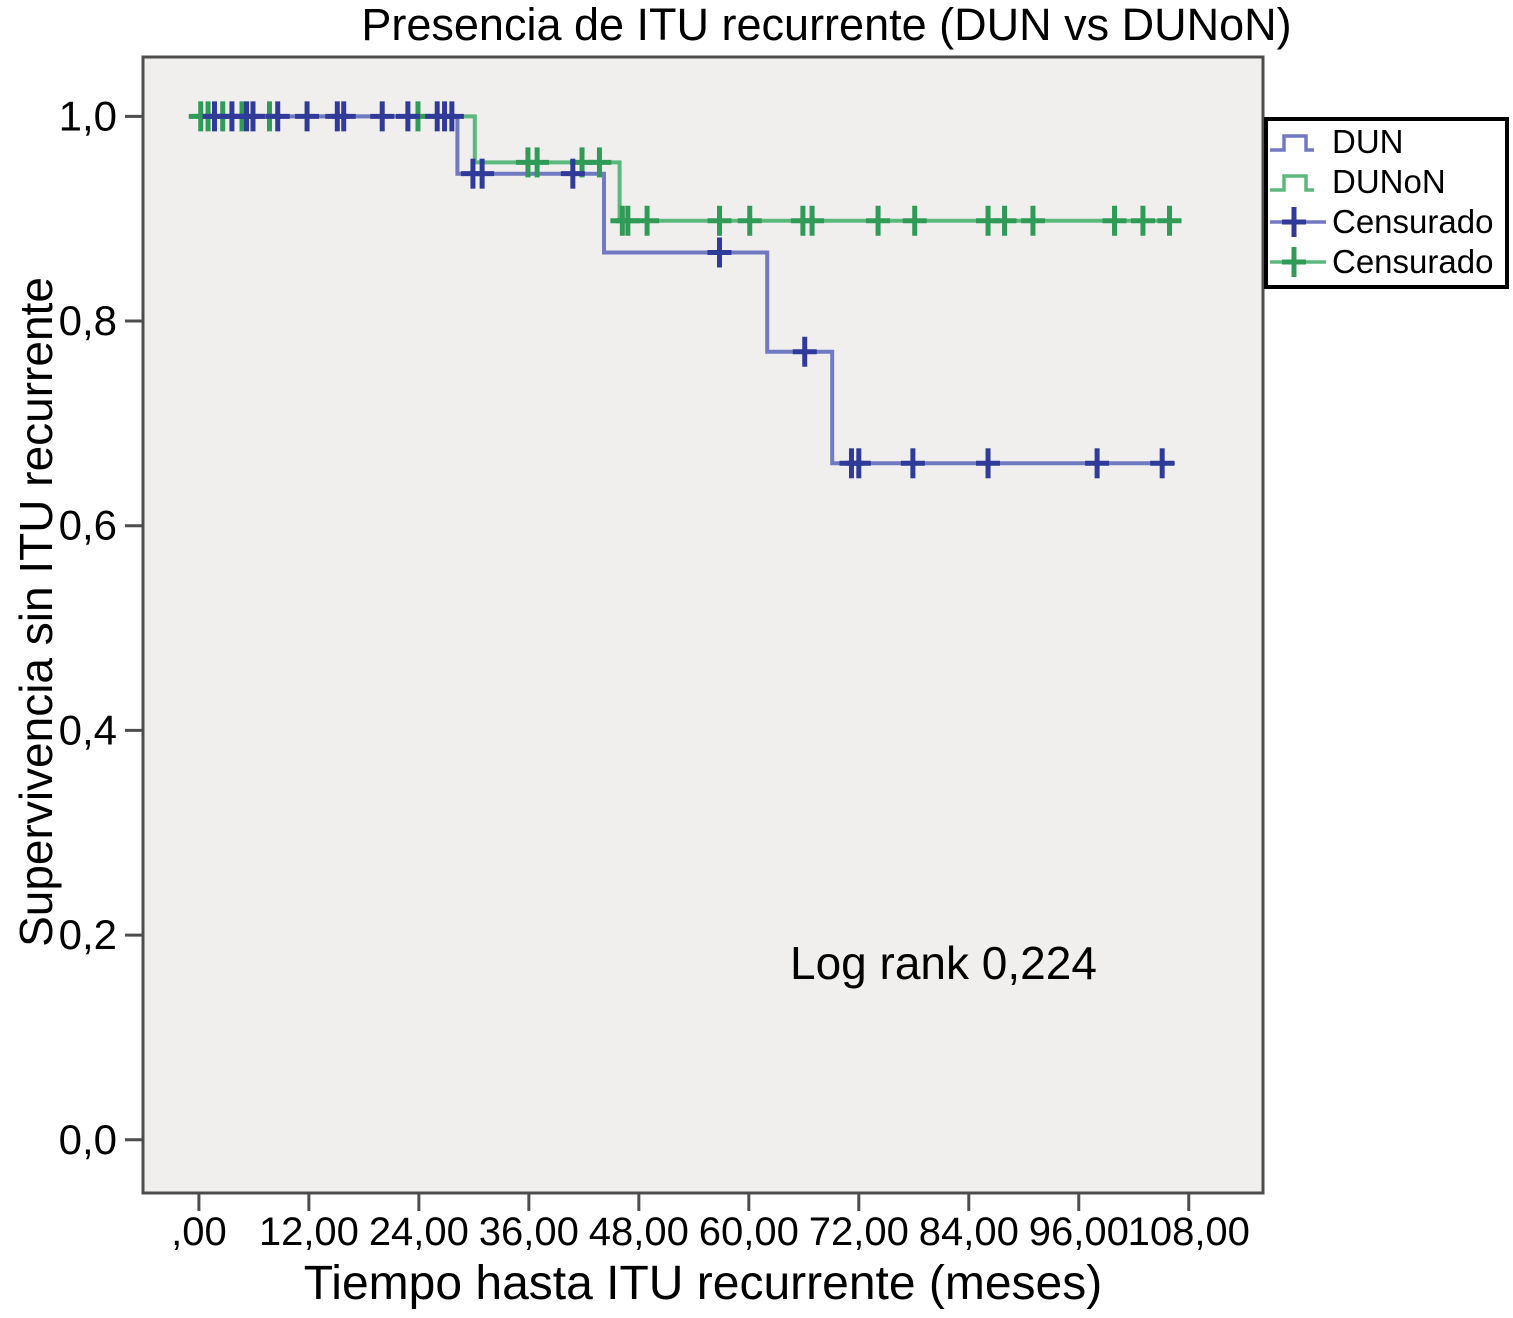  Describe the element at coordinates (1189, 1232) in the screenshot. I see `x-tick-label: 108,00` at that location.